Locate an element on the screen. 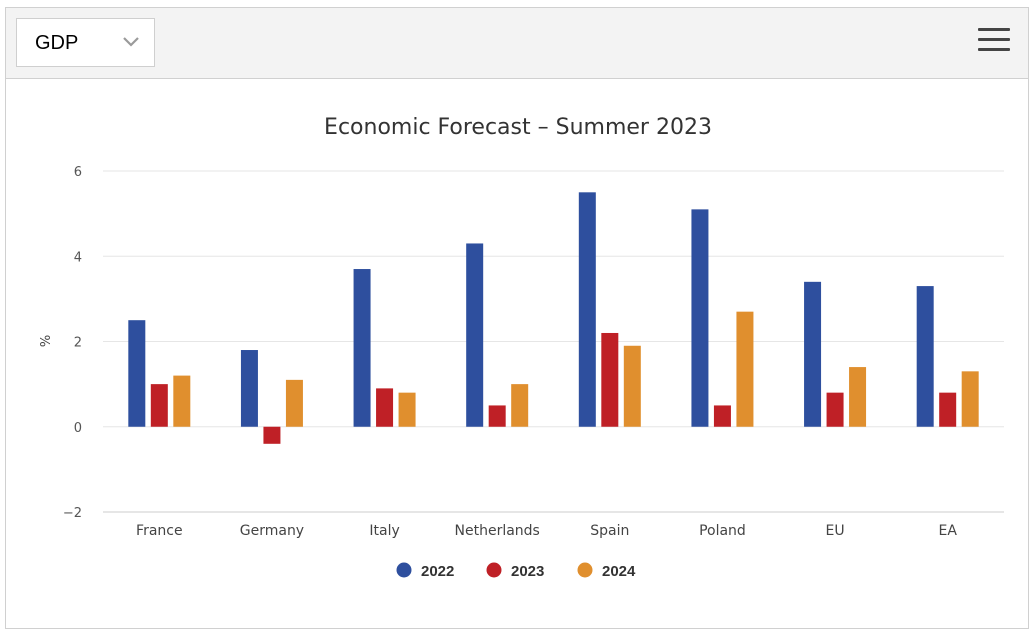  x-category-label: EU is located at coordinates (835, 531).